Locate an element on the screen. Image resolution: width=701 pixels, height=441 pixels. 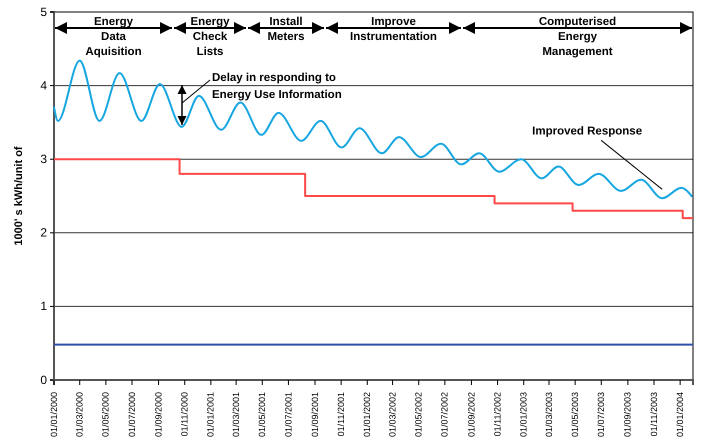
y-tick-label: 5 is located at coordinates (44, 11).